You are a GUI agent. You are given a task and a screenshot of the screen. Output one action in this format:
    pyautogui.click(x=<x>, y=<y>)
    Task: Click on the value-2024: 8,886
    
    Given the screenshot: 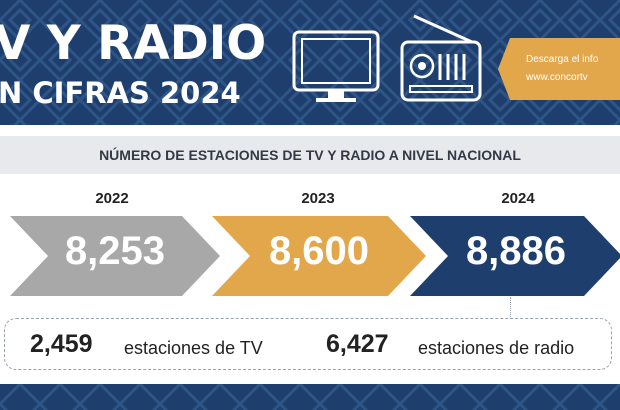 What is the action you would take?
    pyautogui.click(x=516, y=251)
    